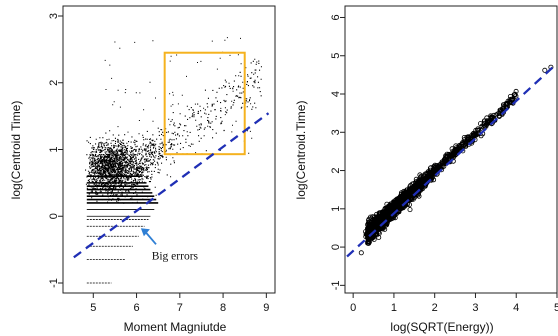  Describe the element at coordinates (175, 257) in the screenshot. I see `big-errors-label: Big errors` at that location.